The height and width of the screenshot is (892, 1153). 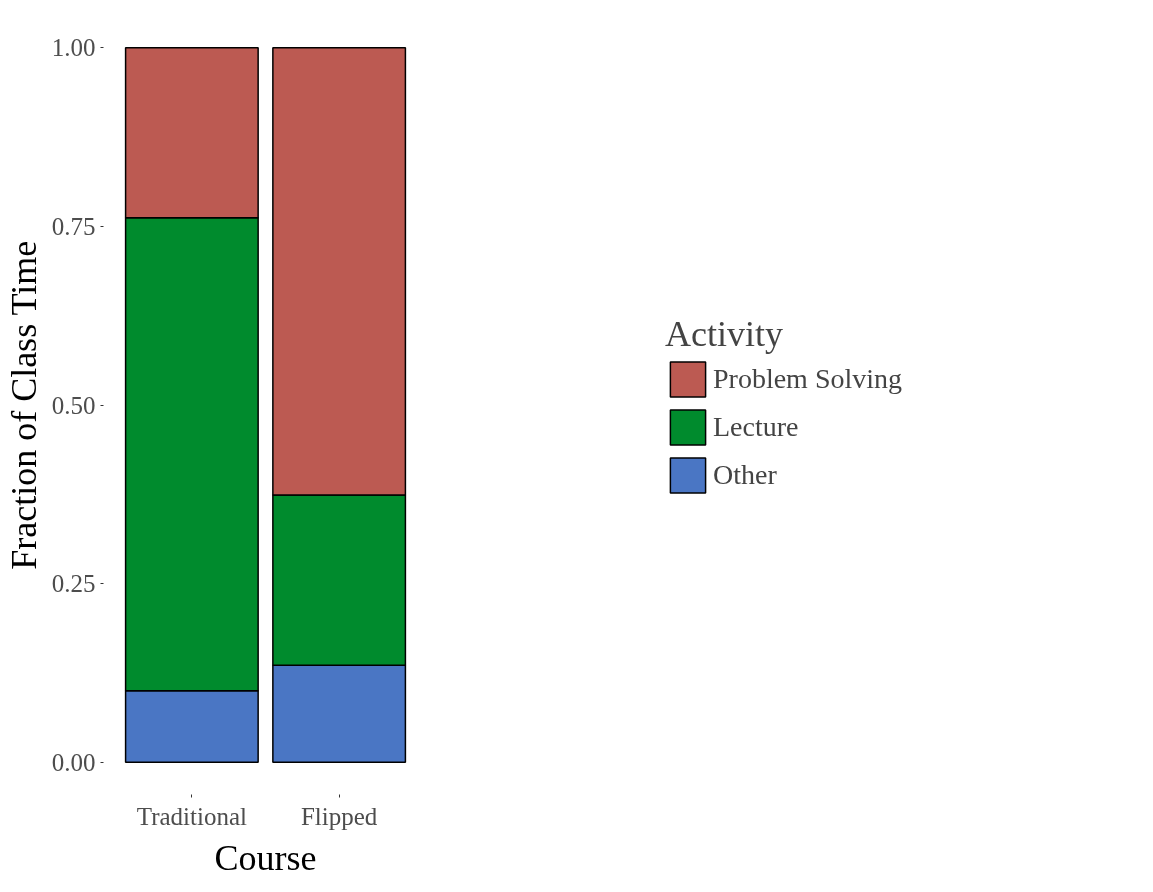 I want to click on legend-label: Lecture, so click(x=755, y=426).